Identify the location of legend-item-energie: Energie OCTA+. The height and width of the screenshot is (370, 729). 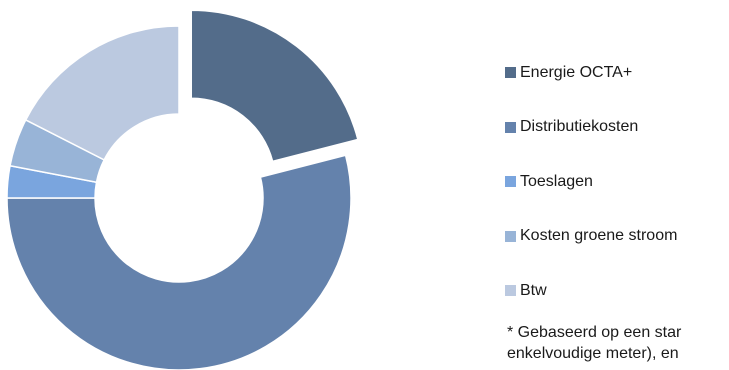
(591, 72).